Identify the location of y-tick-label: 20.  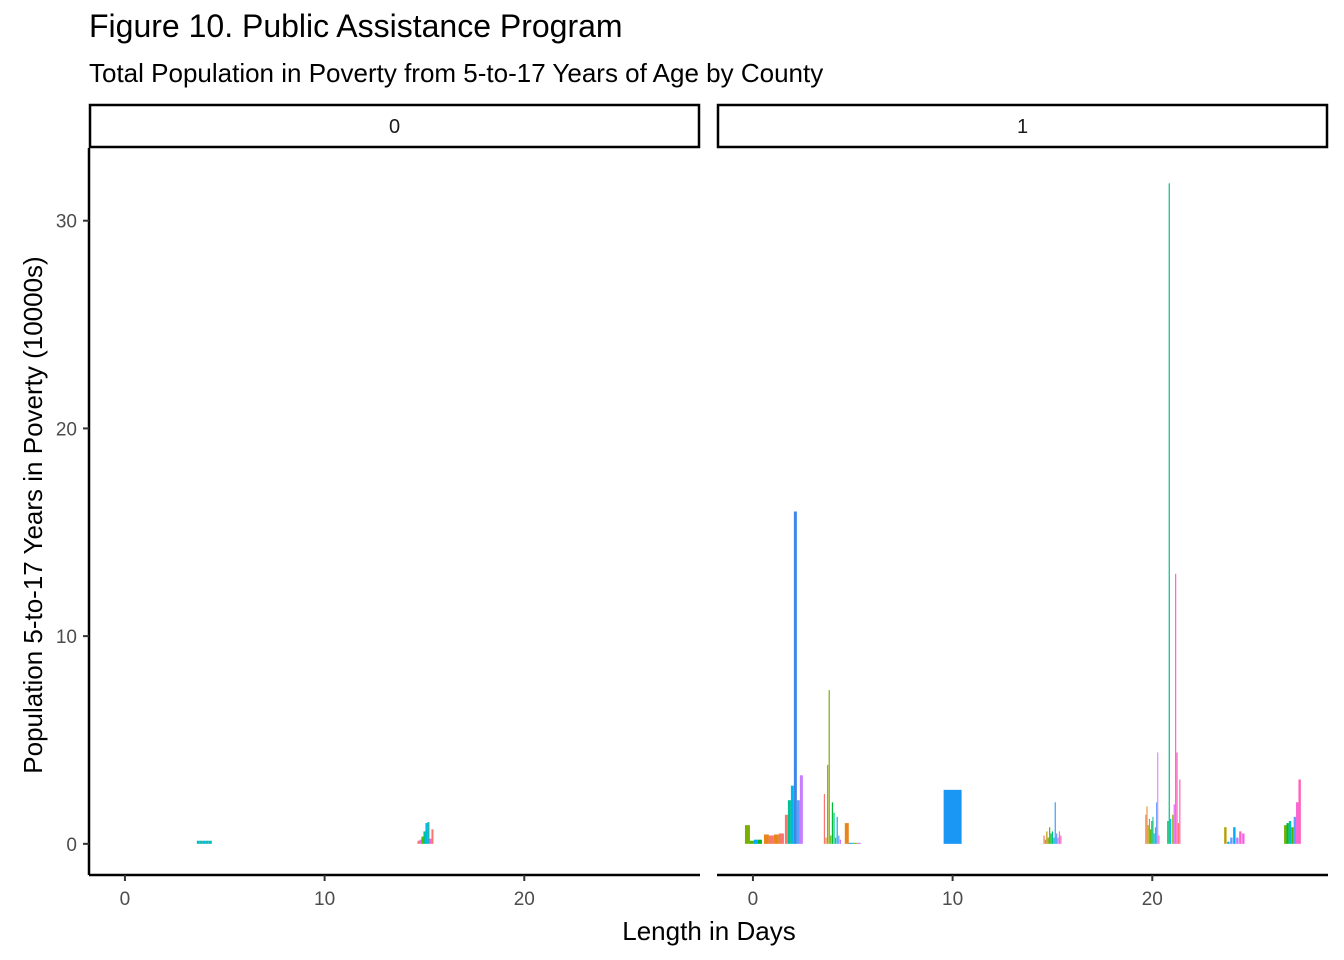
(66, 429).